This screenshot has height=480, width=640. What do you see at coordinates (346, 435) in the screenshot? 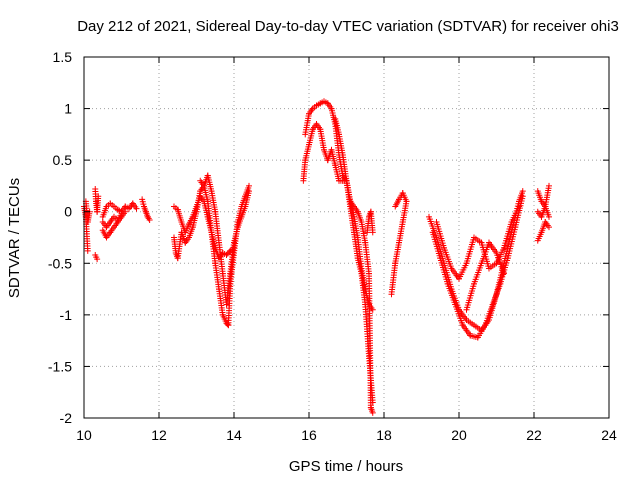
I see `x-tick-labels: 10 12 14 16 18 20 22 24` at bounding box center [346, 435].